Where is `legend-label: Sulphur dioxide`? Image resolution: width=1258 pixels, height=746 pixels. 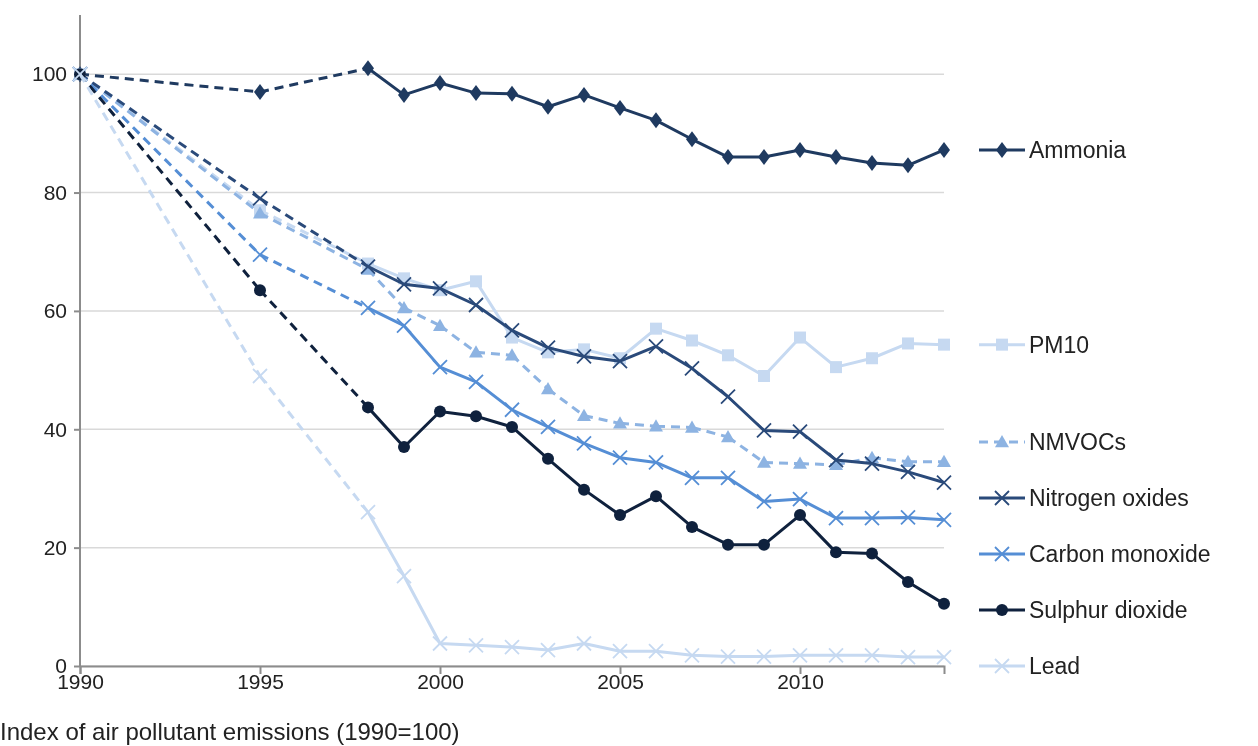 legend-label: Sulphur dioxide is located at coordinates (1108, 610).